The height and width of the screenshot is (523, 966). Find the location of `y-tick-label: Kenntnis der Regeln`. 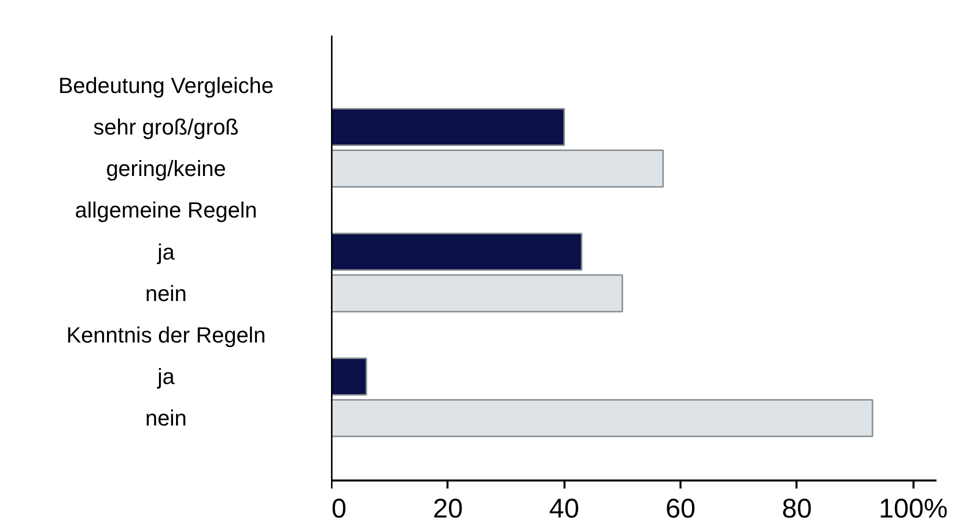

y-tick-label: Kenntnis der Regeln is located at coordinates (166, 335).